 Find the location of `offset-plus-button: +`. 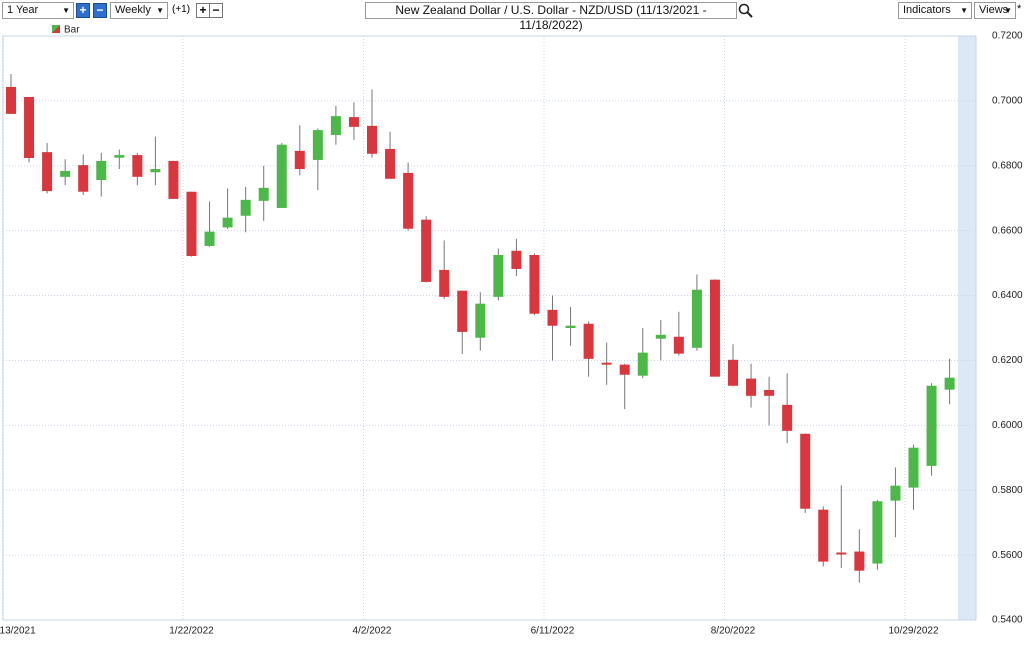

offset-plus-button: + is located at coordinates (203, 10).